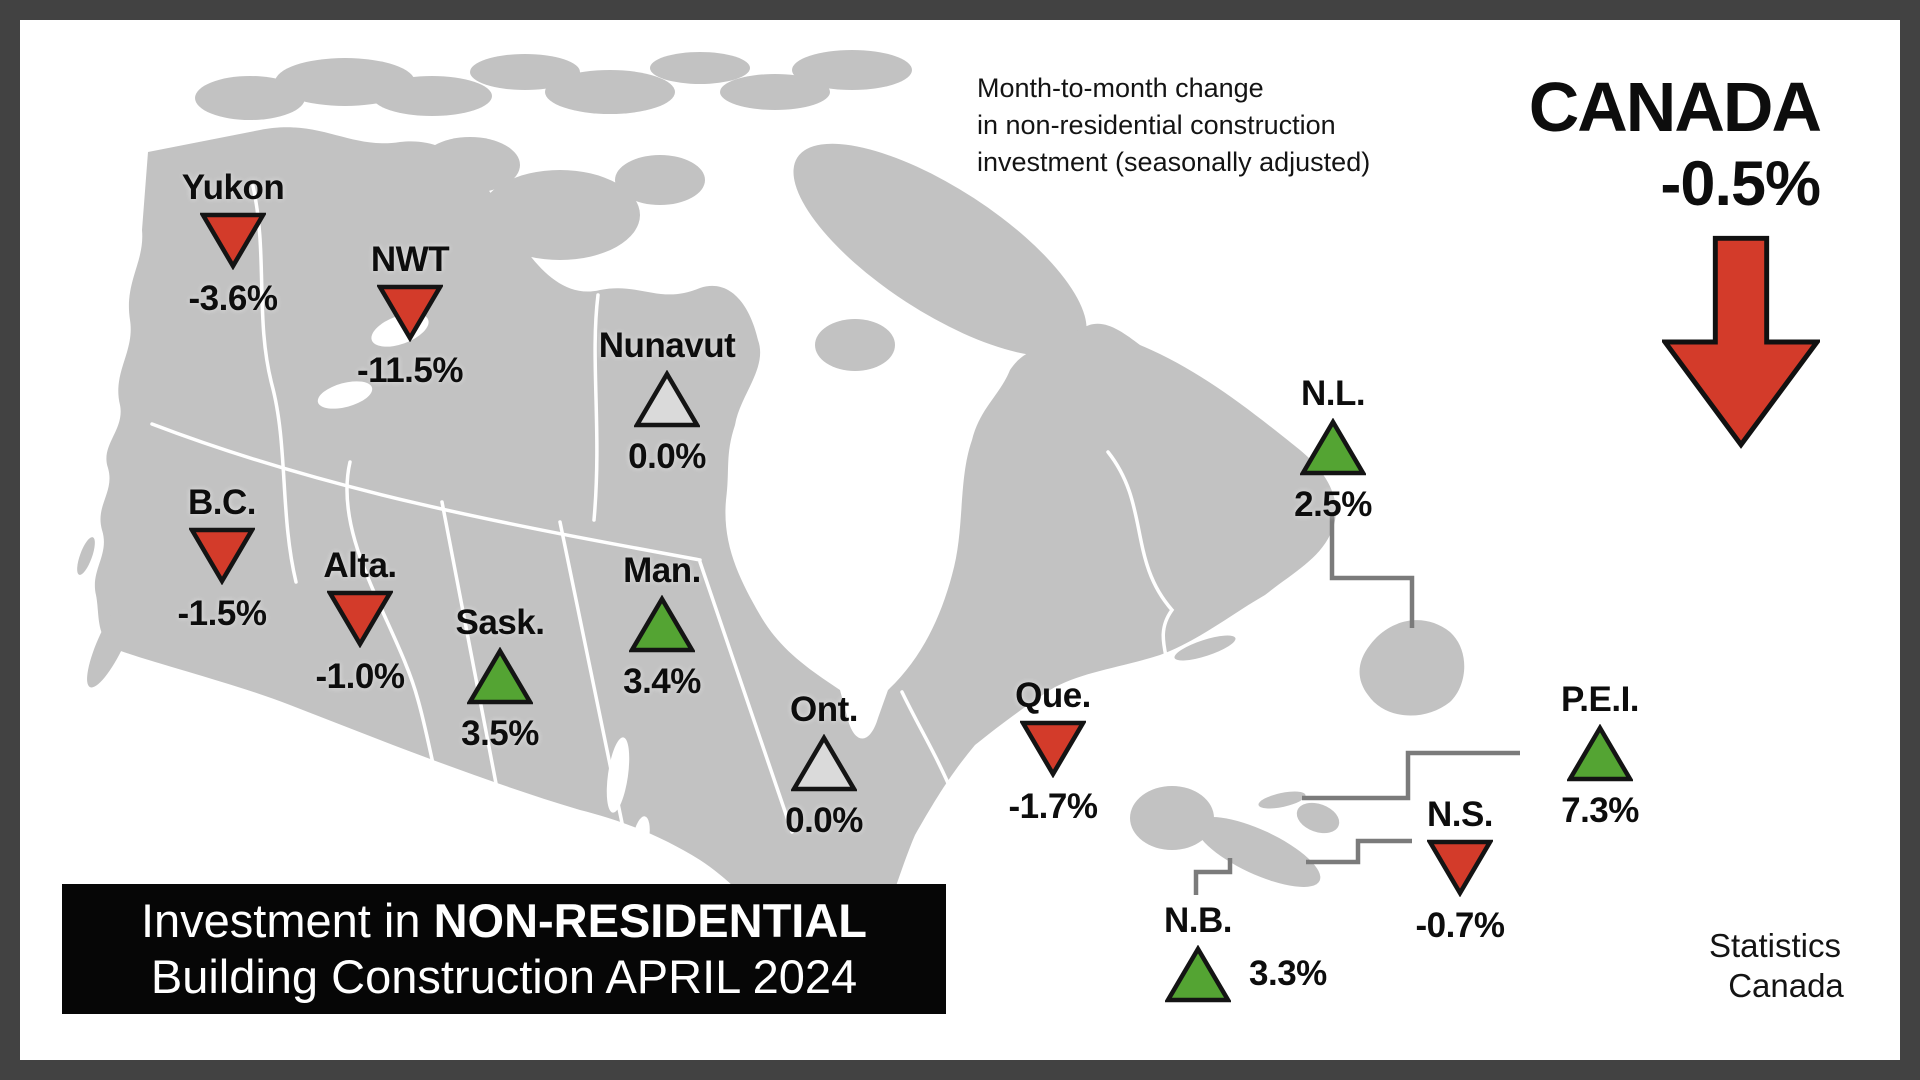 This screenshot has height=1080, width=1920. What do you see at coordinates (1258, 852) in the screenshot?
I see `nova-scotia-shape` at bounding box center [1258, 852].